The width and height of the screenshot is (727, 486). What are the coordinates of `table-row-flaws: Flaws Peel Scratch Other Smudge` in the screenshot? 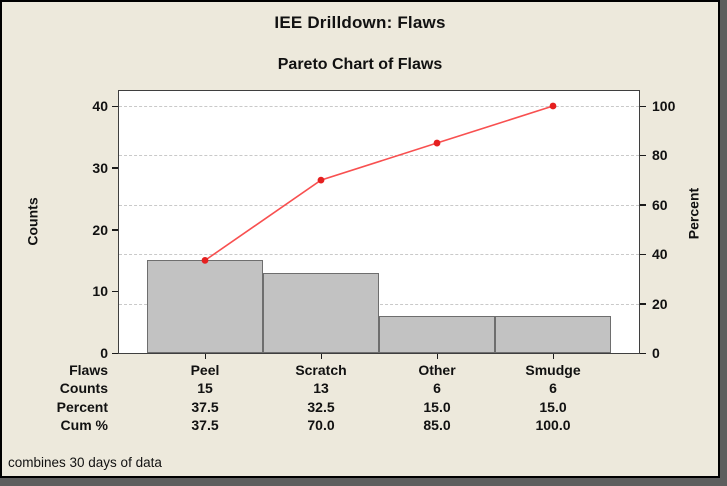 It's located at (360, 370).